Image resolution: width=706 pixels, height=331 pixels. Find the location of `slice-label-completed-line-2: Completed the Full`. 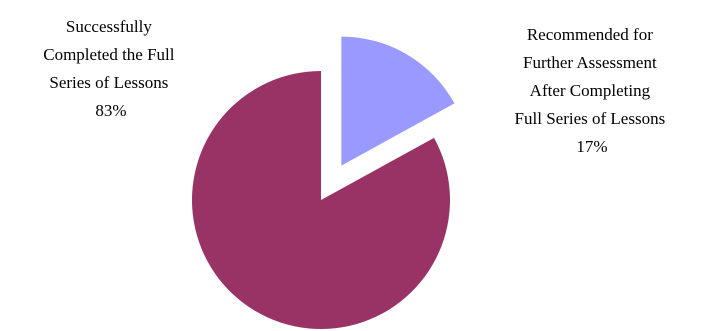

slice-label-completed-line-2: Completed the Full is located at coordinates (109, 54).